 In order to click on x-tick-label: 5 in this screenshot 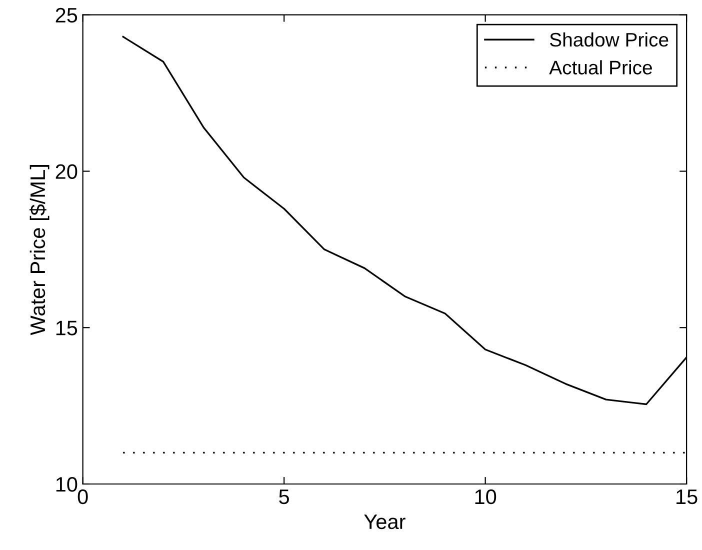, I will do `click(284, 497)`.